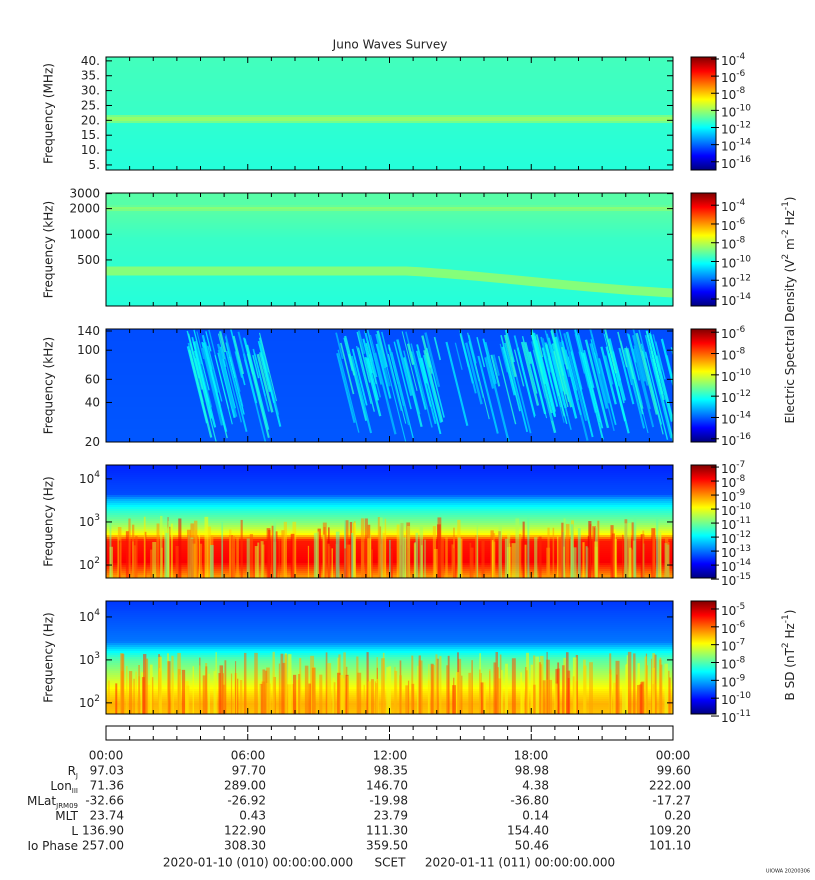 Image resolution: width=815 pixels, height=880 pixels. Describe the element at coordinates (736, 128) in the screenshot. I see `colorbar-tick-label: 10-12` at that location.